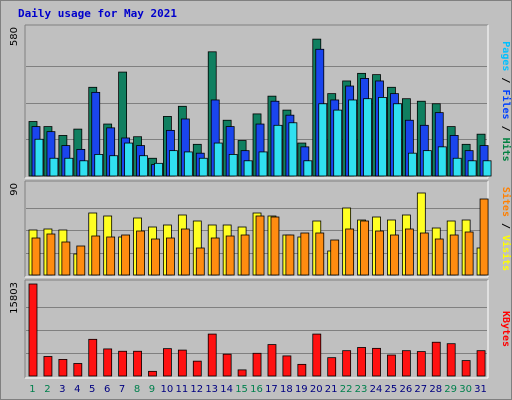 The image size is (512, 400). What do you see at coordinates (211, 389) in the screenshot?
I see `x-tick-day-13: 13` at bounding box center [211, 389].